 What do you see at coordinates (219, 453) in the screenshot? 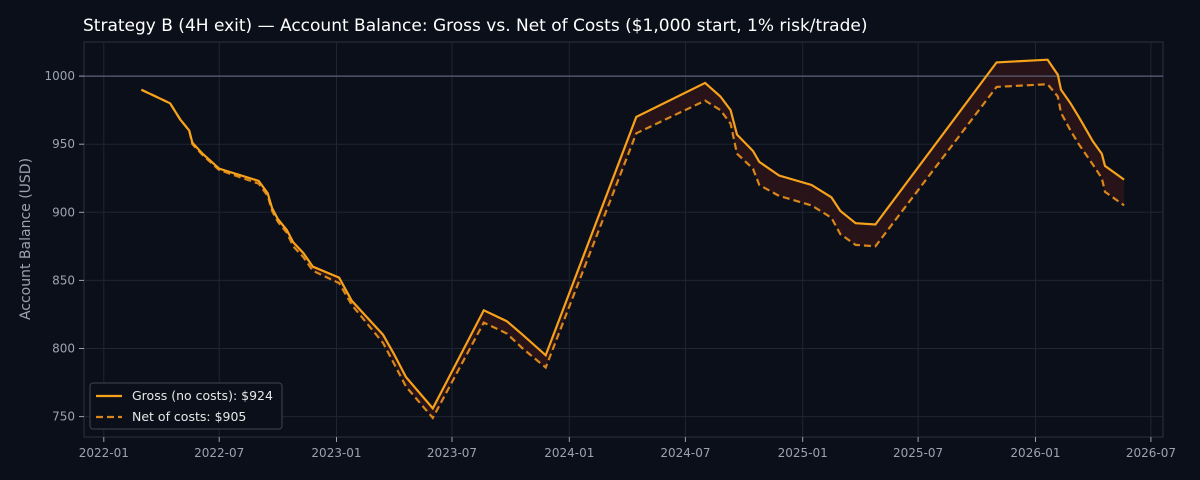
I see `x-tick-label: 2022-07` at bounding box center [219, 453].